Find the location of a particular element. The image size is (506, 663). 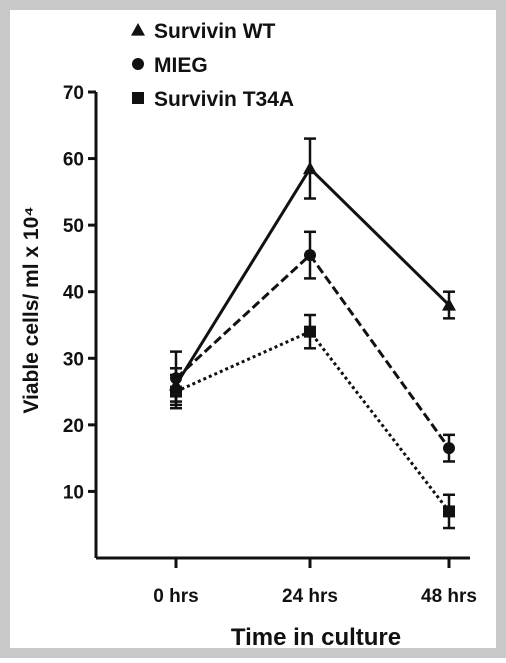

x-tick-label: 0 hrs is located at coordinates (175, 596).